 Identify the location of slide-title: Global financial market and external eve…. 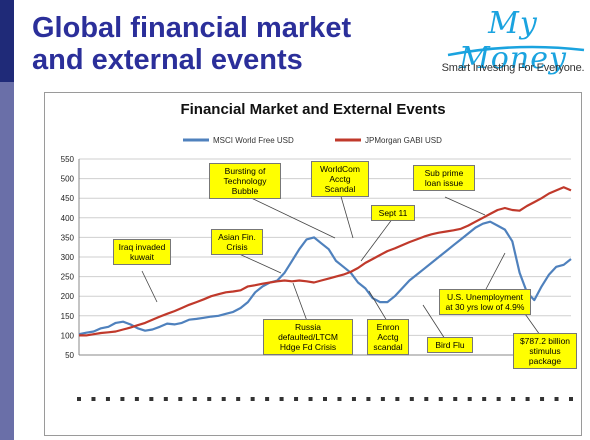
(232, 44).